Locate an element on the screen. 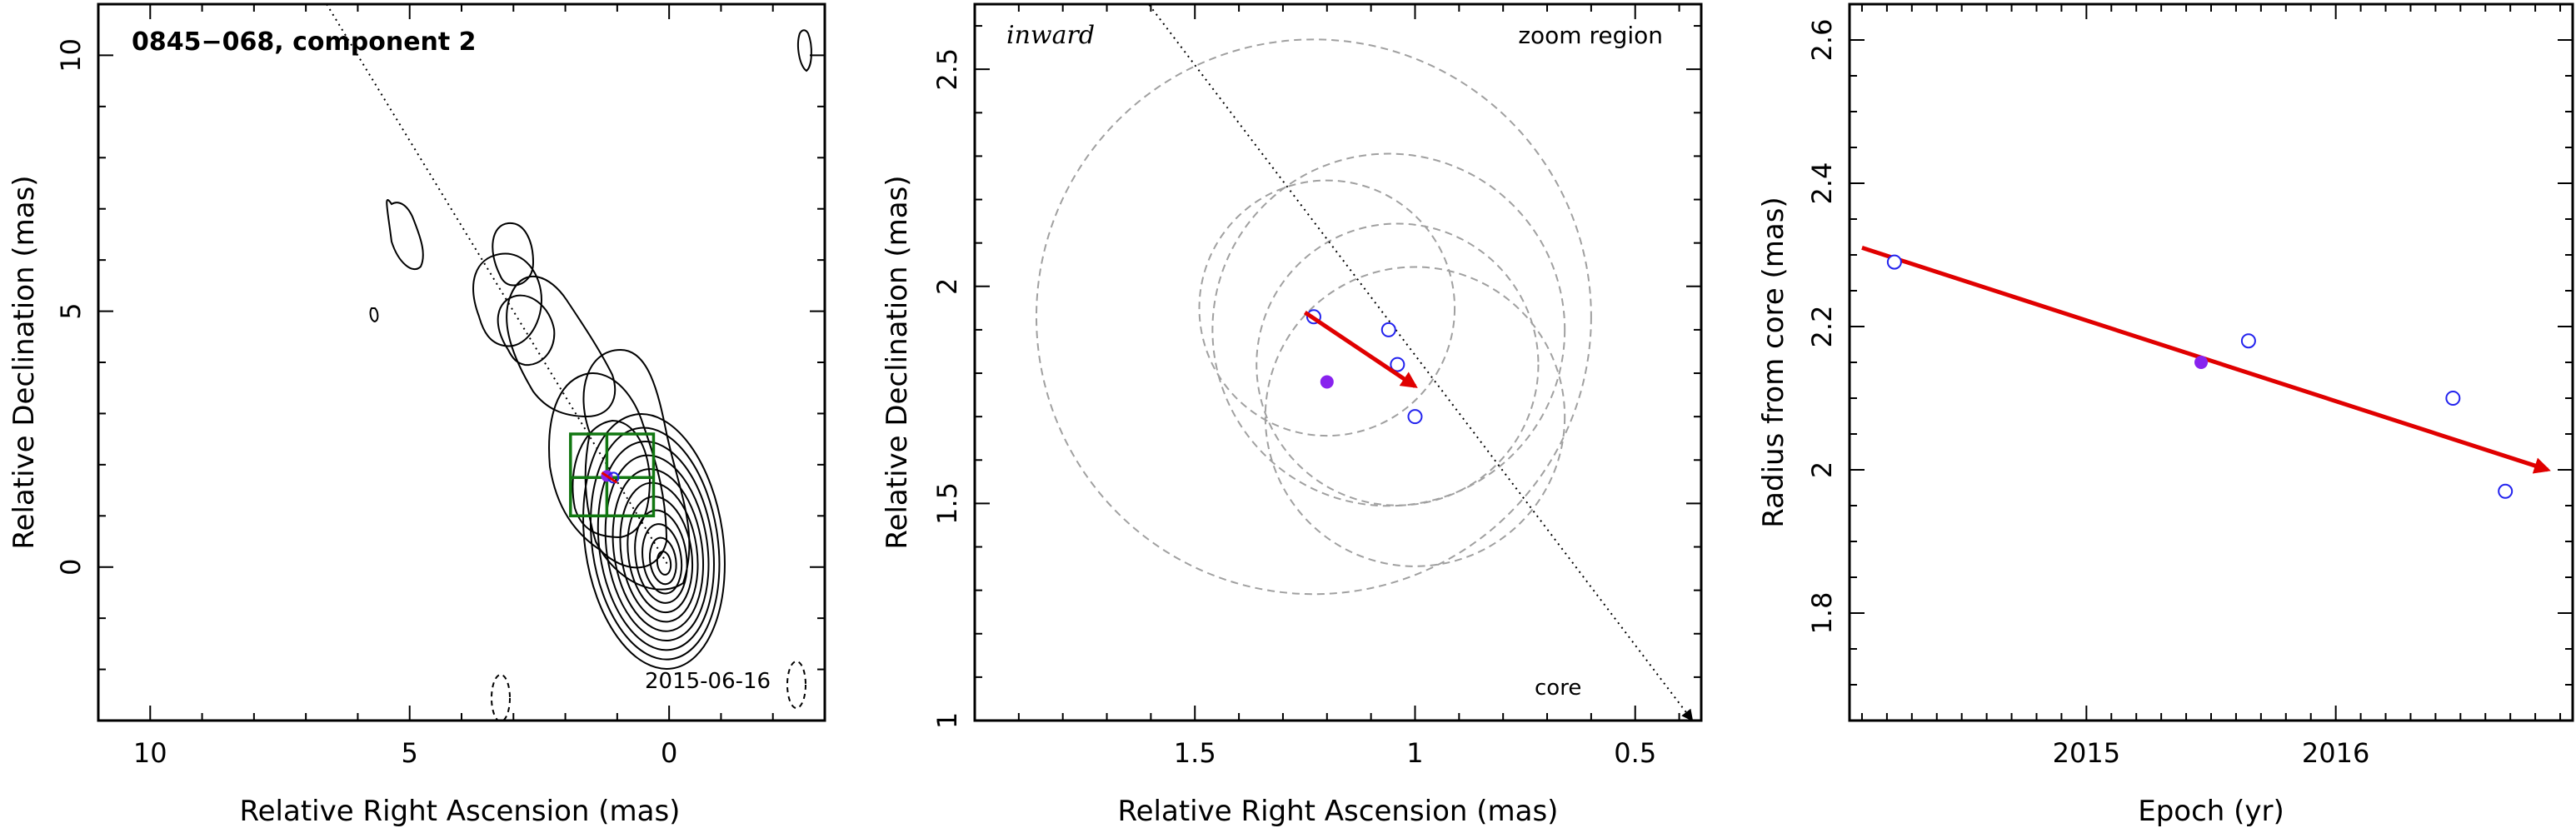 The height and width of the screenshot is (833, 2576). y-tick-label: 2.2 is located at coordinates (1822, 327).